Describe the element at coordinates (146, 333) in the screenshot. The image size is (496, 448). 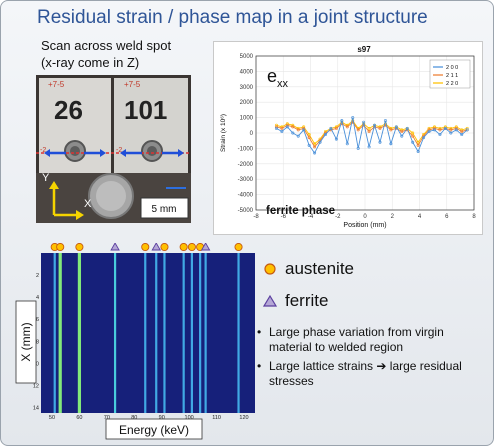
I see `heatmap-lines` at that location.